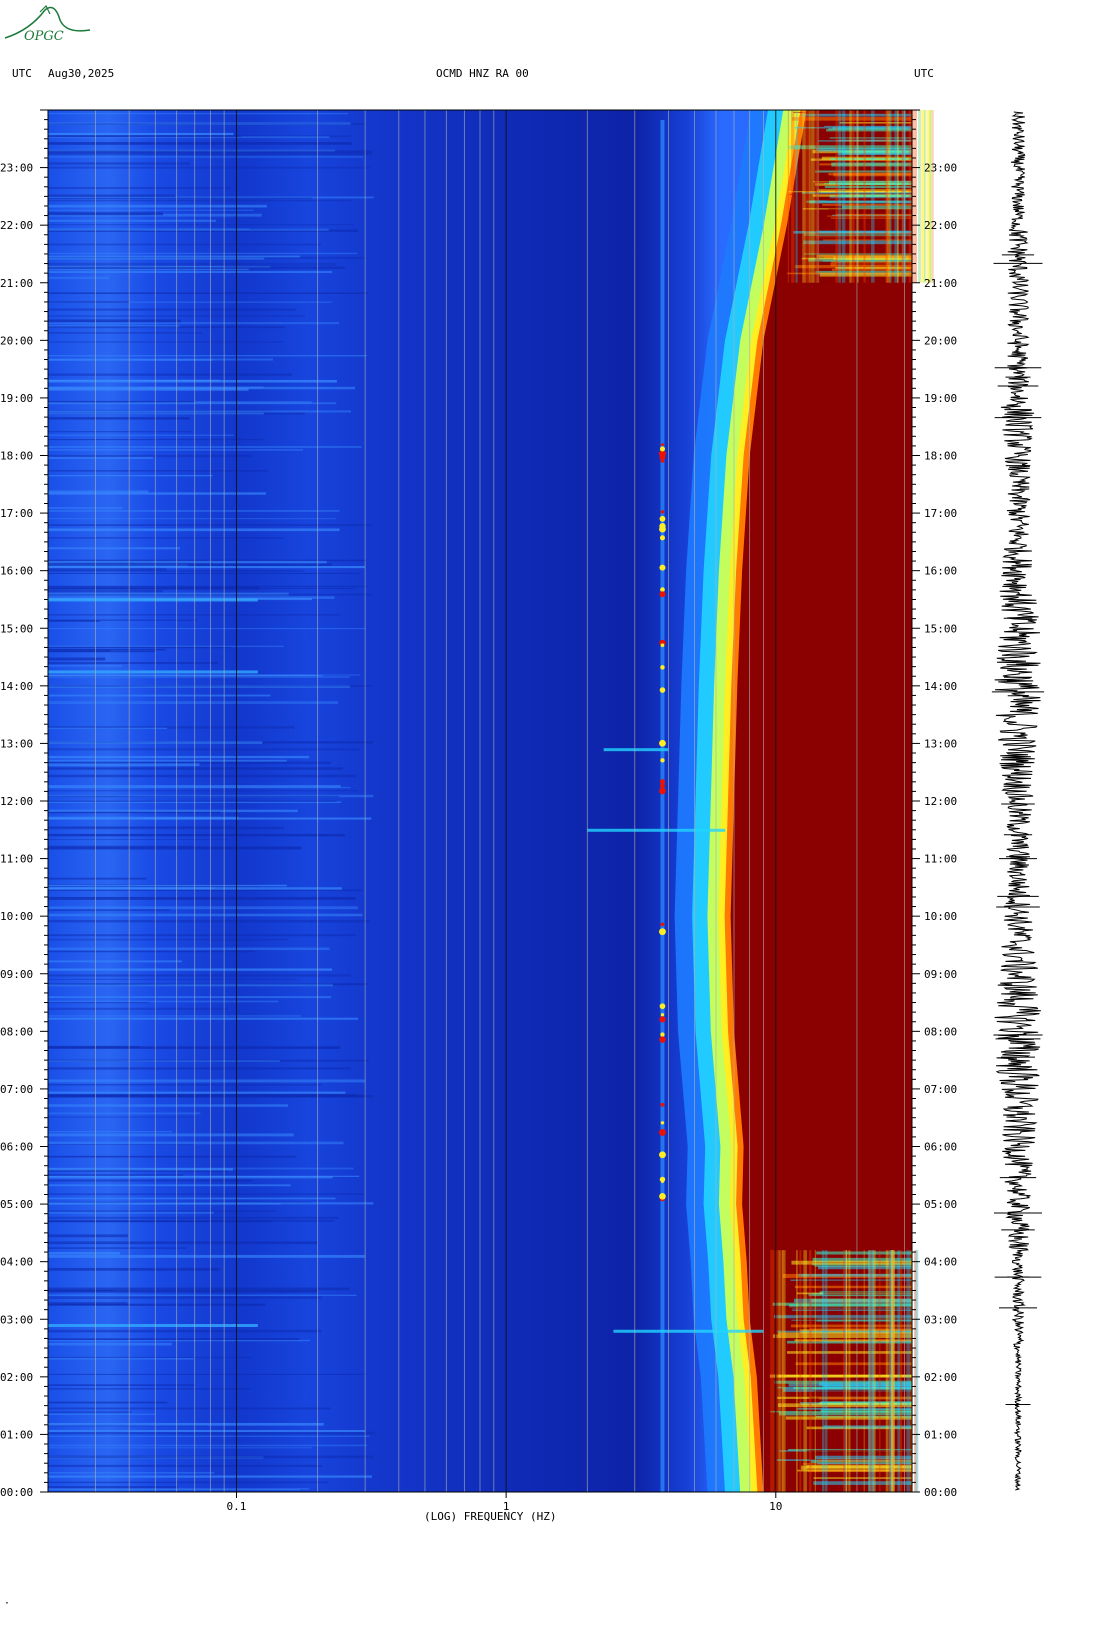 The width and height of the screenshot is (1102, 1634). Describe the element at coordinates (16, 859) in the screenshot. I see `y-tick-label-left: 11:00` at that location.